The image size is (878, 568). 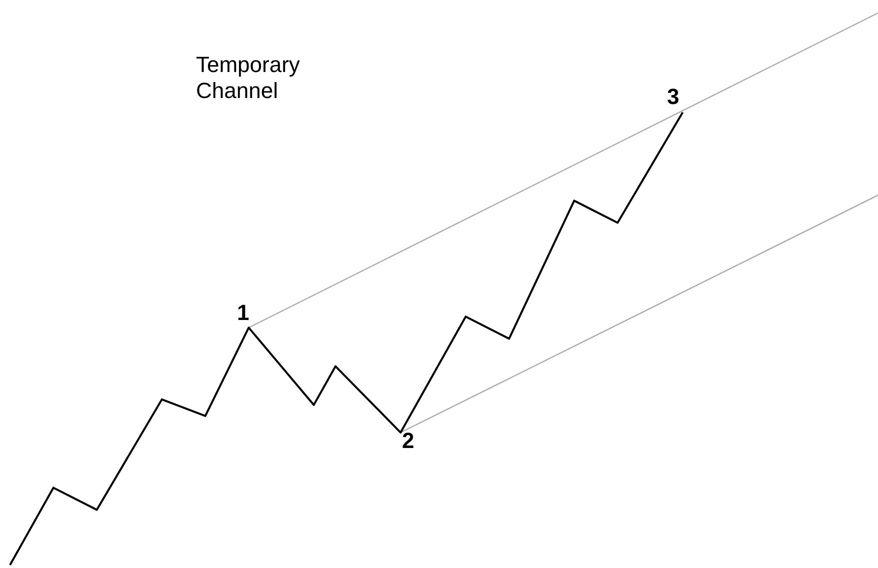 What do you see at coordinates (248, 78) in the screenshot?
I see `annotation: Temporary Channel` at bounding box center [248, 78].